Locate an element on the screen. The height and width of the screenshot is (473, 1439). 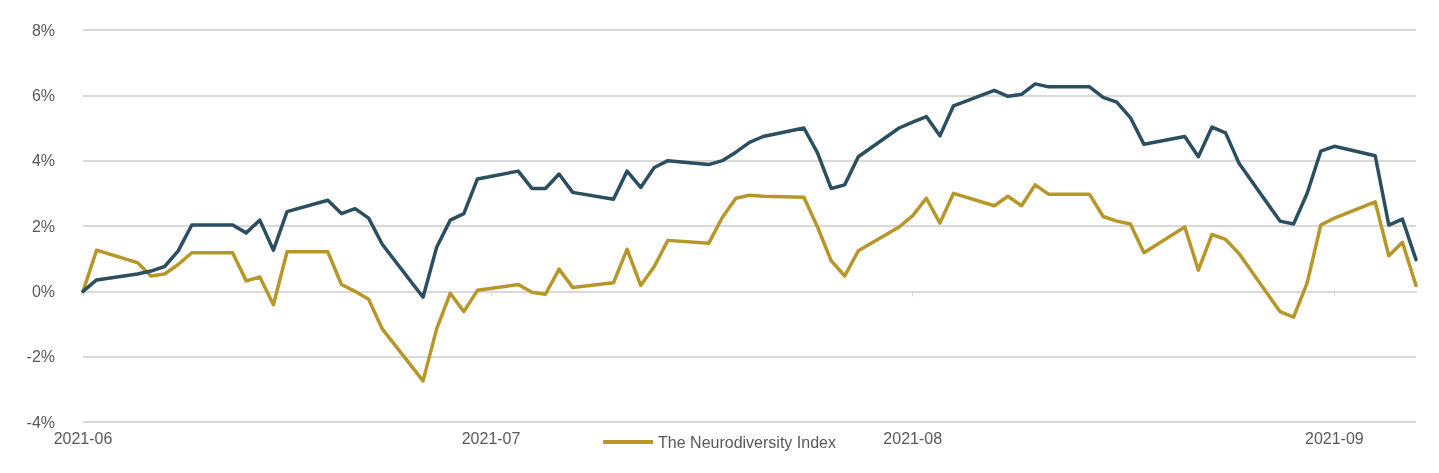
y-tick-label: -4% is located at coordinates (40, 422).